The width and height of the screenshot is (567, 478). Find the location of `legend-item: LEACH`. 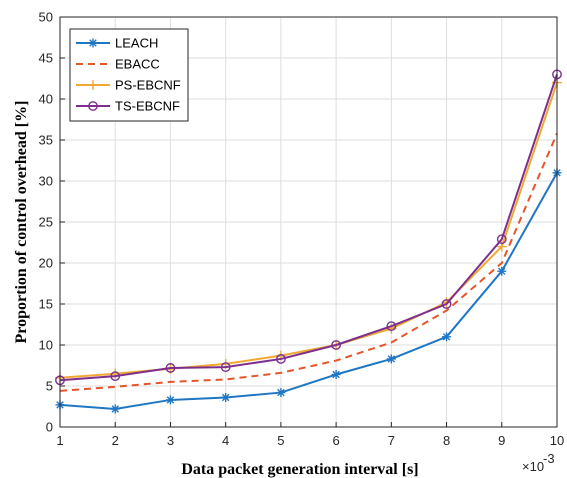

legend-item: LEACH is located at coordinates (117, 43).